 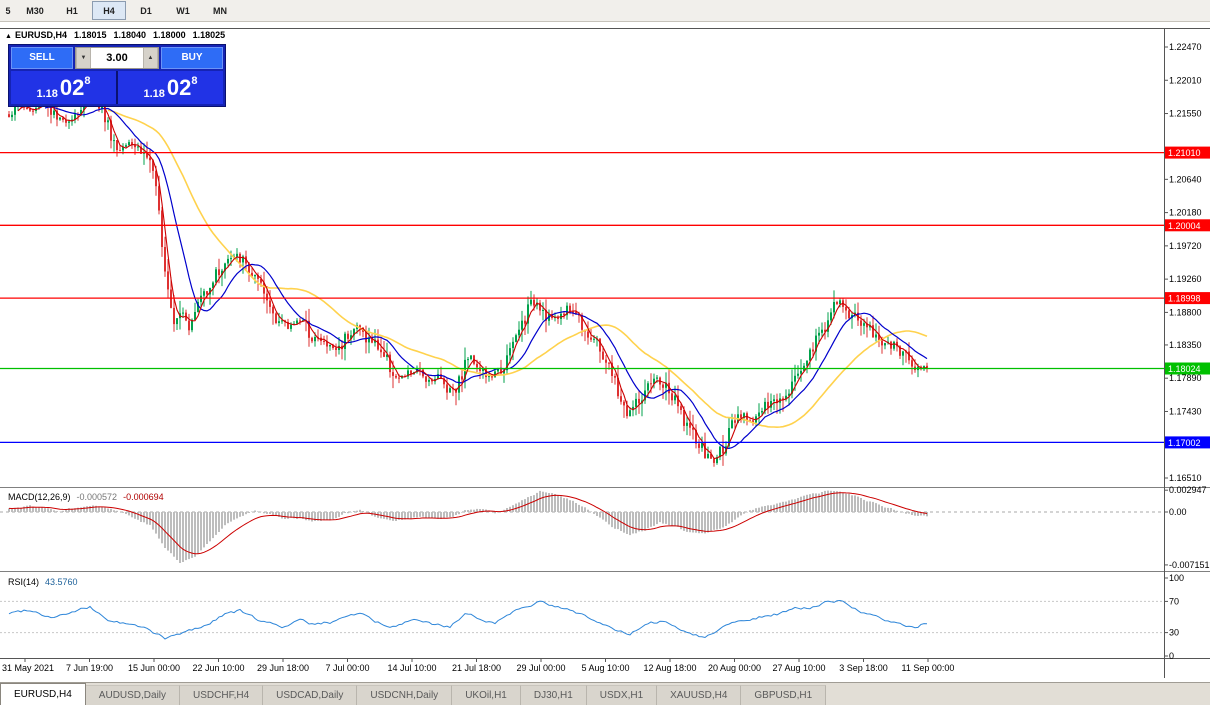 What do you see at coordinates (1184, 153) in the screenshot?
I see `price-level-badge-label: 1.21010` at bounding box center [1184, 153].